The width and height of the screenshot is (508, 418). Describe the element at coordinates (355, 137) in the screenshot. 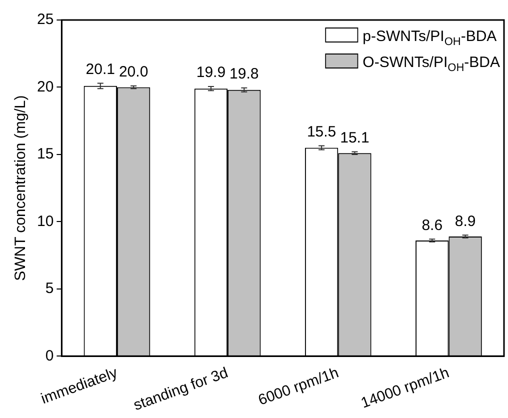

I see `data-label: 15.1` at that location.